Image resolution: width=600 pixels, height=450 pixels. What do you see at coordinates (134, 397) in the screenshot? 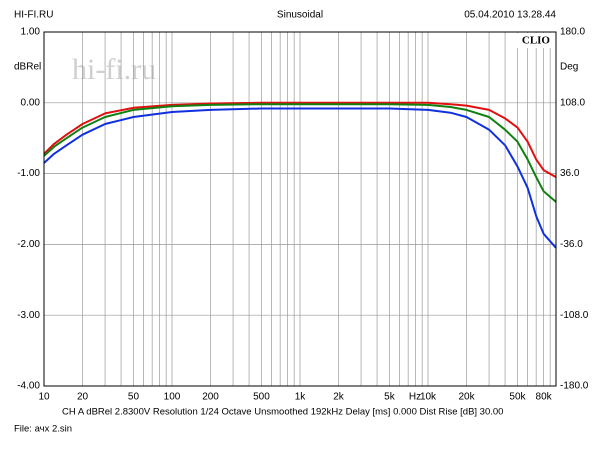
I see `x-tick-label: 50` at bounding box center [134, 397].